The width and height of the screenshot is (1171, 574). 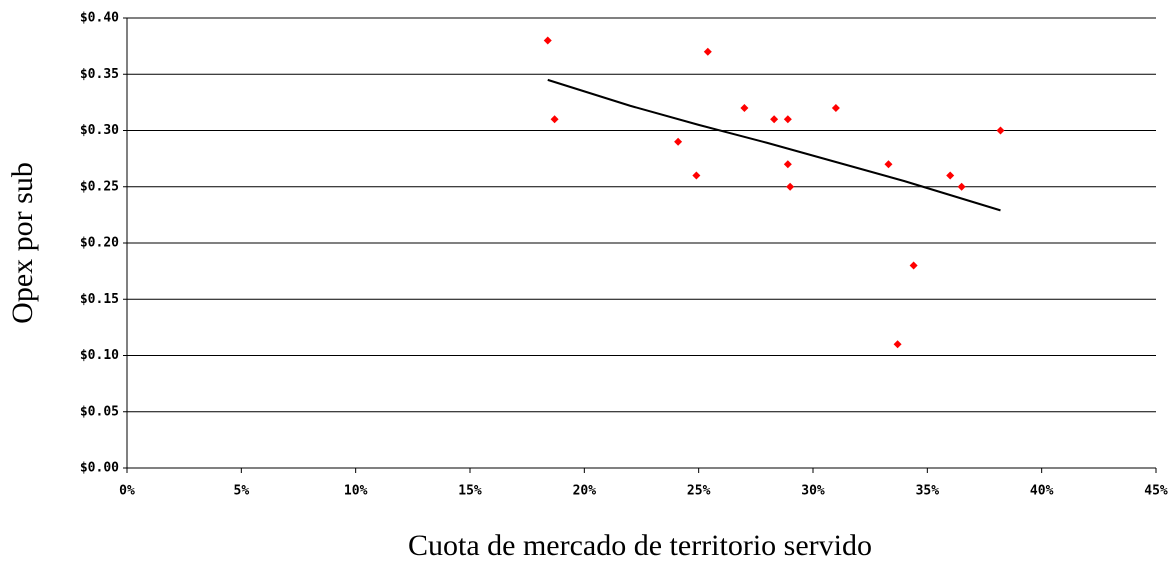 I want to click on y-axis-title: Opex por sub, so click(x=22, y=243).